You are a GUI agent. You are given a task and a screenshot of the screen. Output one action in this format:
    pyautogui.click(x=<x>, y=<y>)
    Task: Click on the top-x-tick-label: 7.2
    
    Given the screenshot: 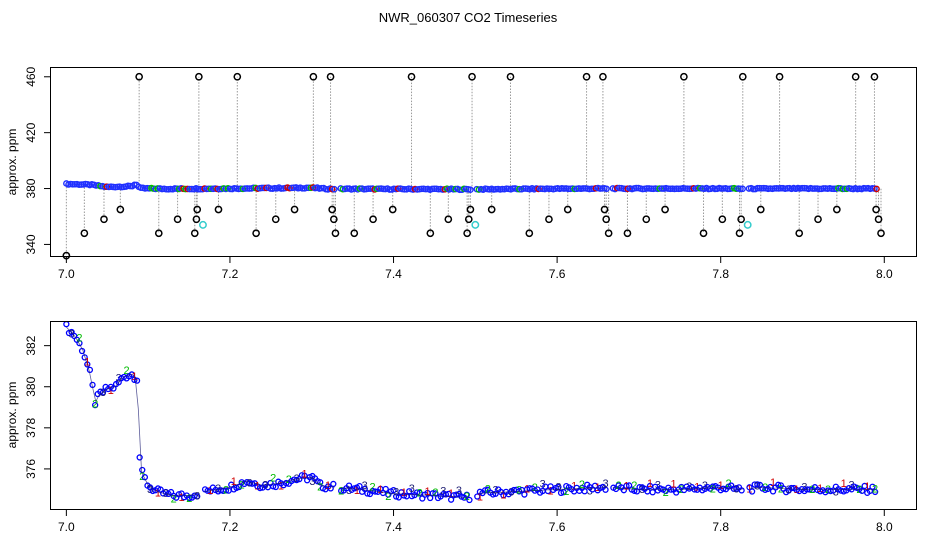 What is the action you would take?
    pyautogui.click(x=230, y=274)
    